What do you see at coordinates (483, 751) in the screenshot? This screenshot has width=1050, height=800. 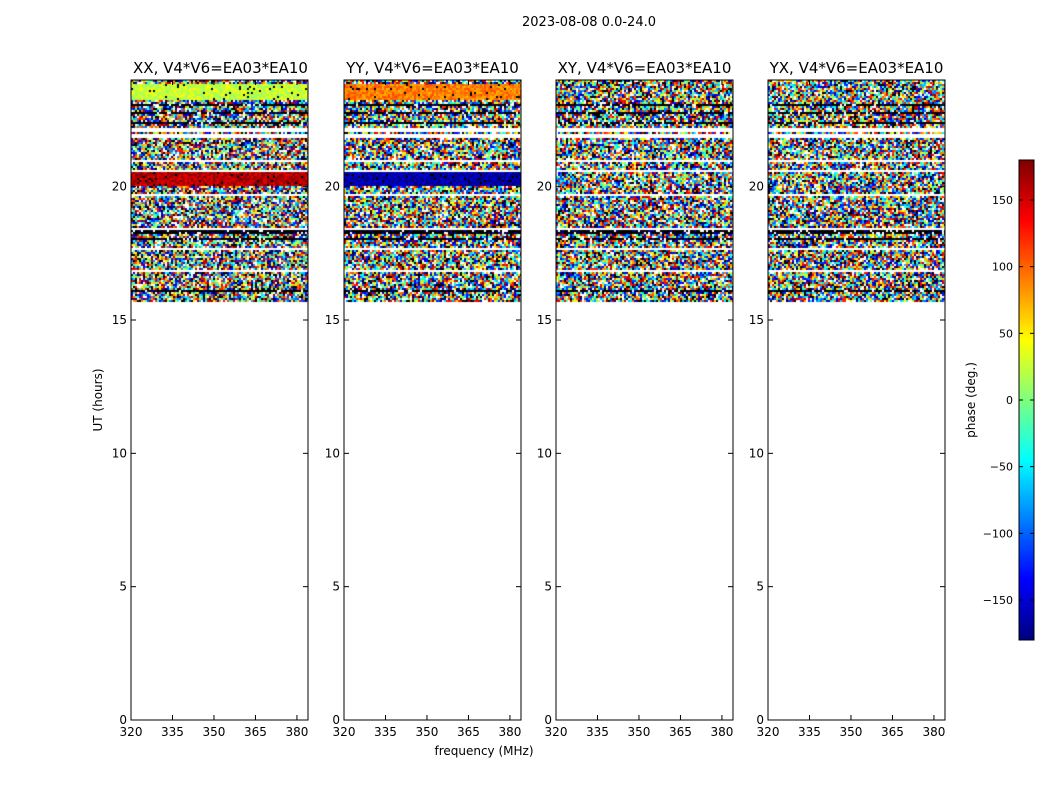 I see `x-axis-label: frequency (MHz)` at bounding box center [483, 751].